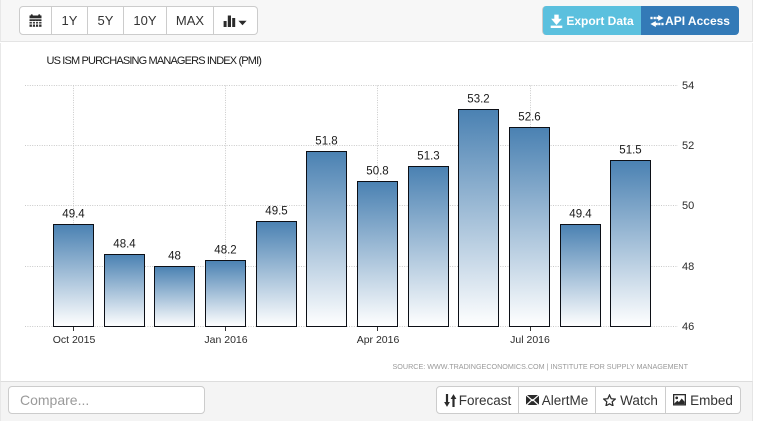 Image resolution: width=757 pixels, height=421 pixels. Describe the element at coordinates (688, 86) in the screenshot. I see `svg-text: 54` at that location.